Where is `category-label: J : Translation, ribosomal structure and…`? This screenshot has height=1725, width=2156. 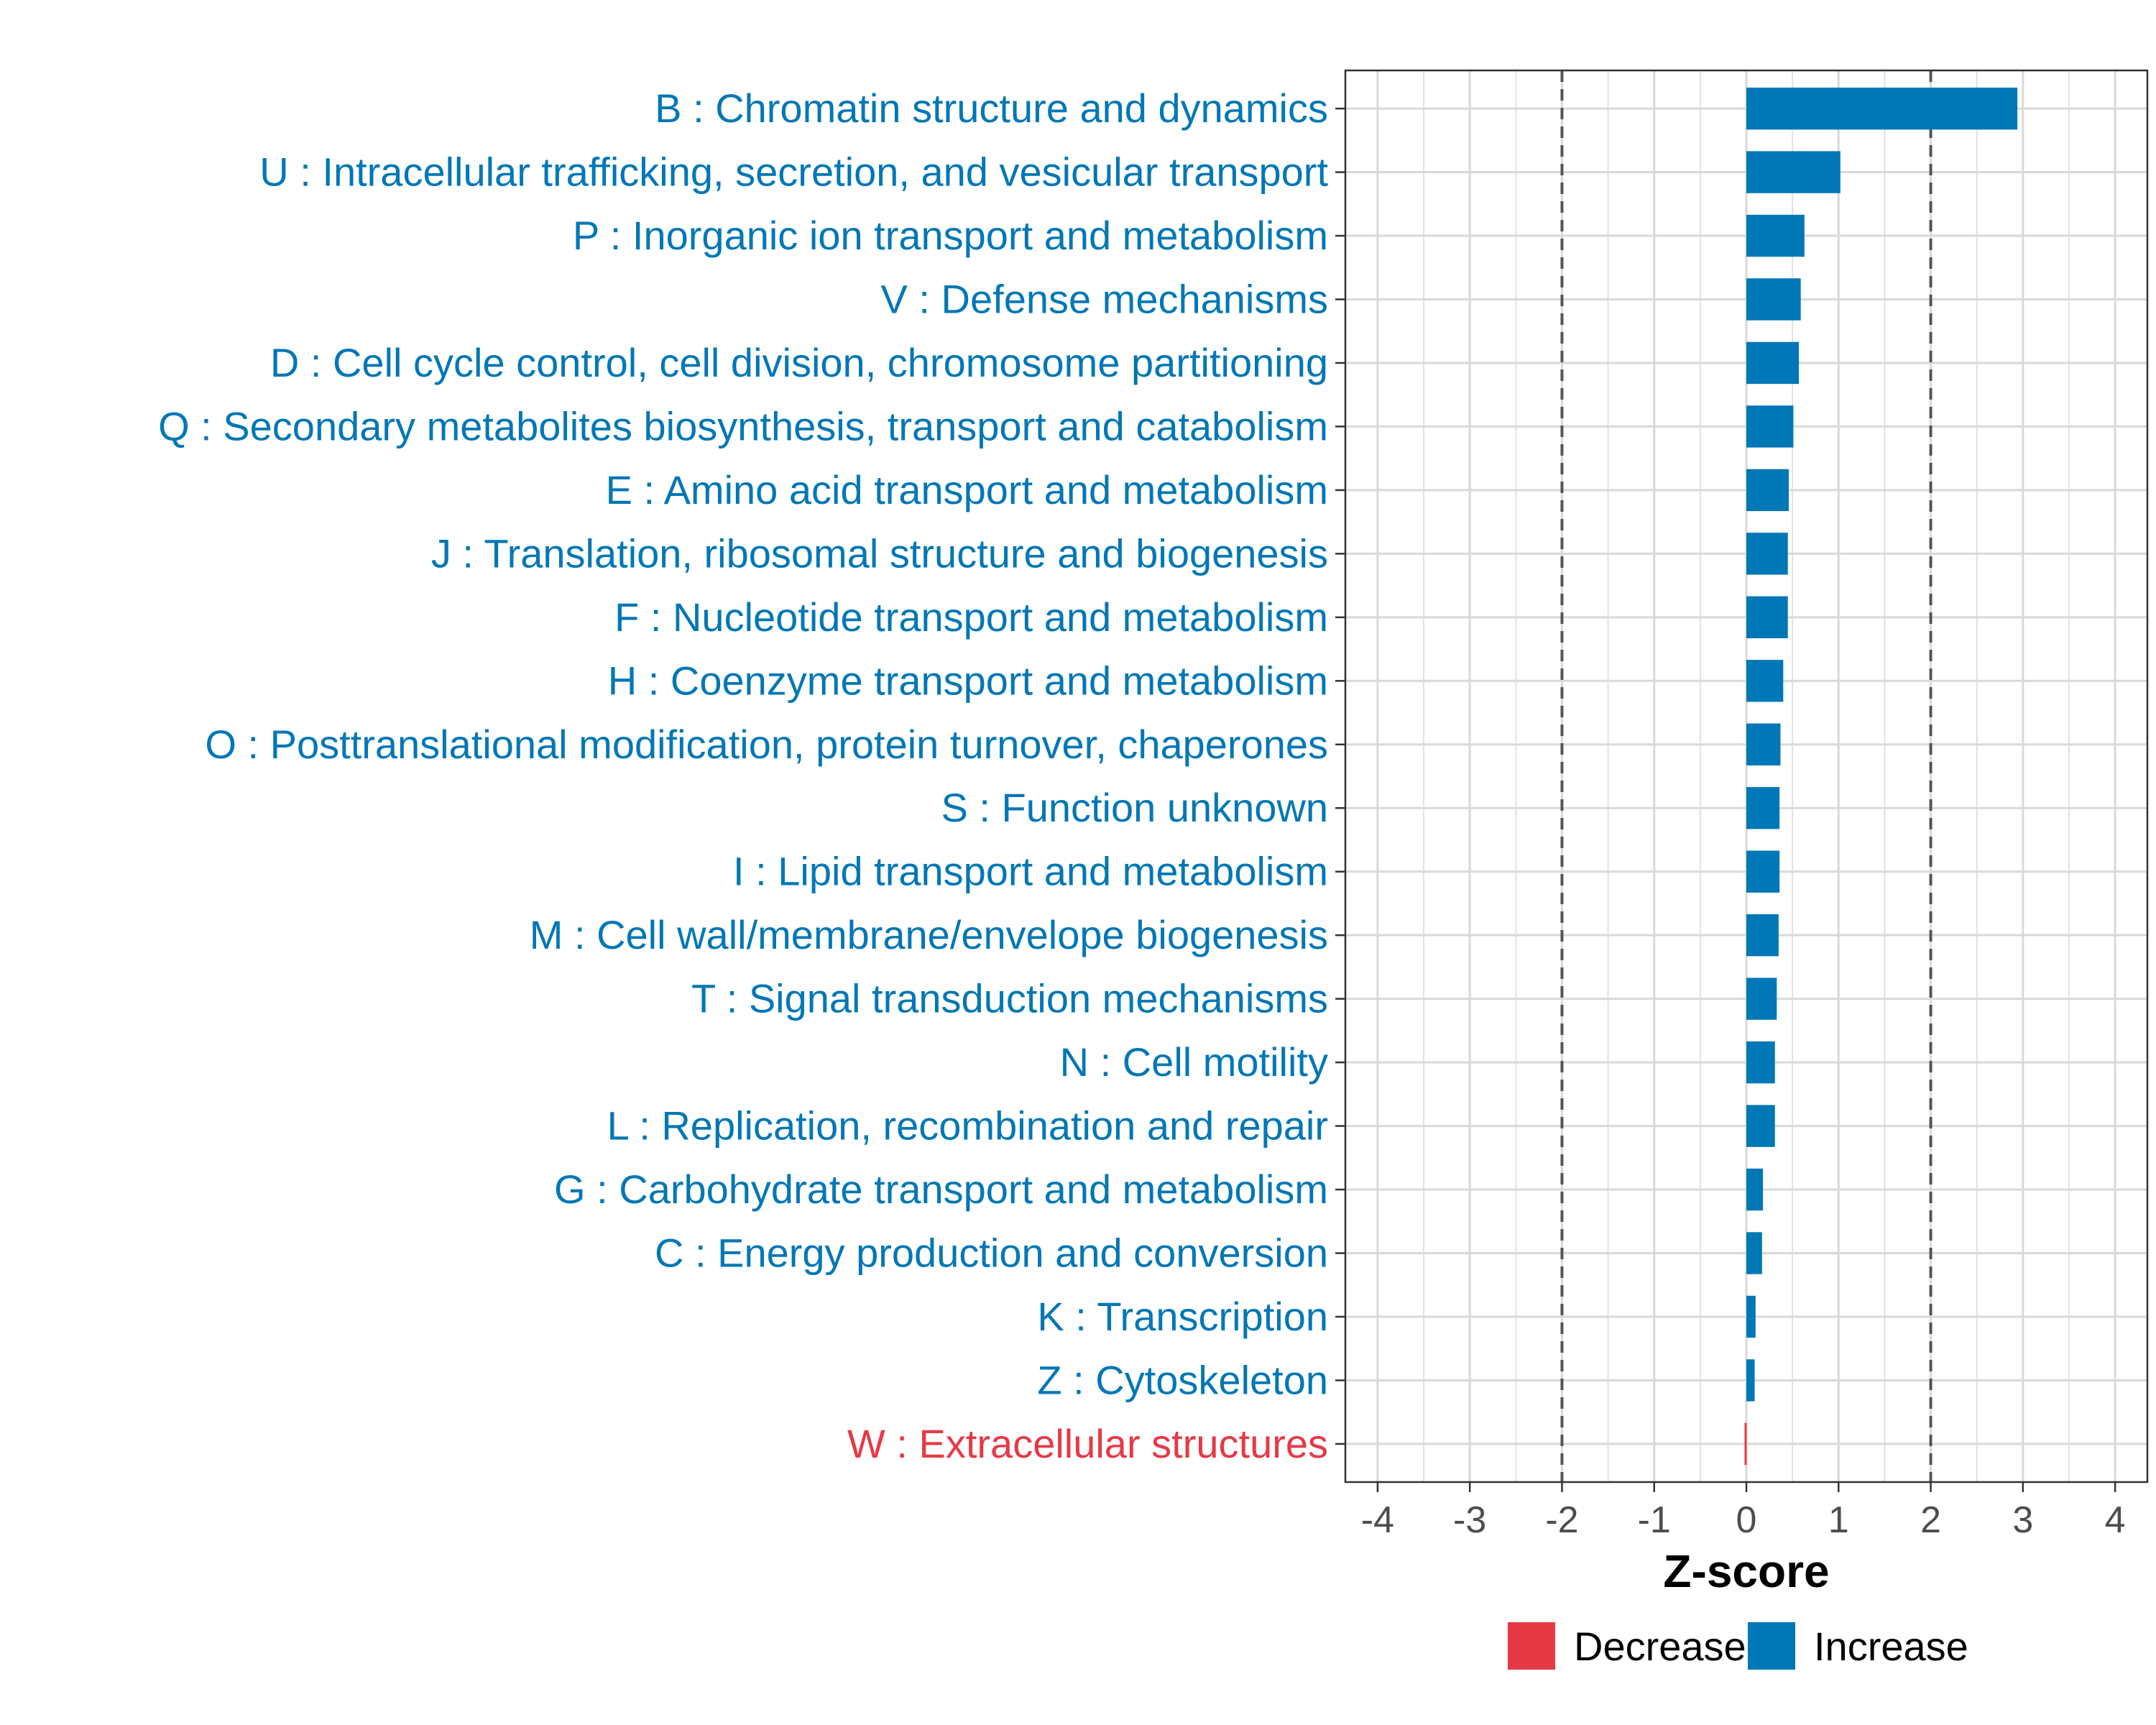 category-label: J : Translation, ribosomal structure and… is located at coordinates (880, 553).